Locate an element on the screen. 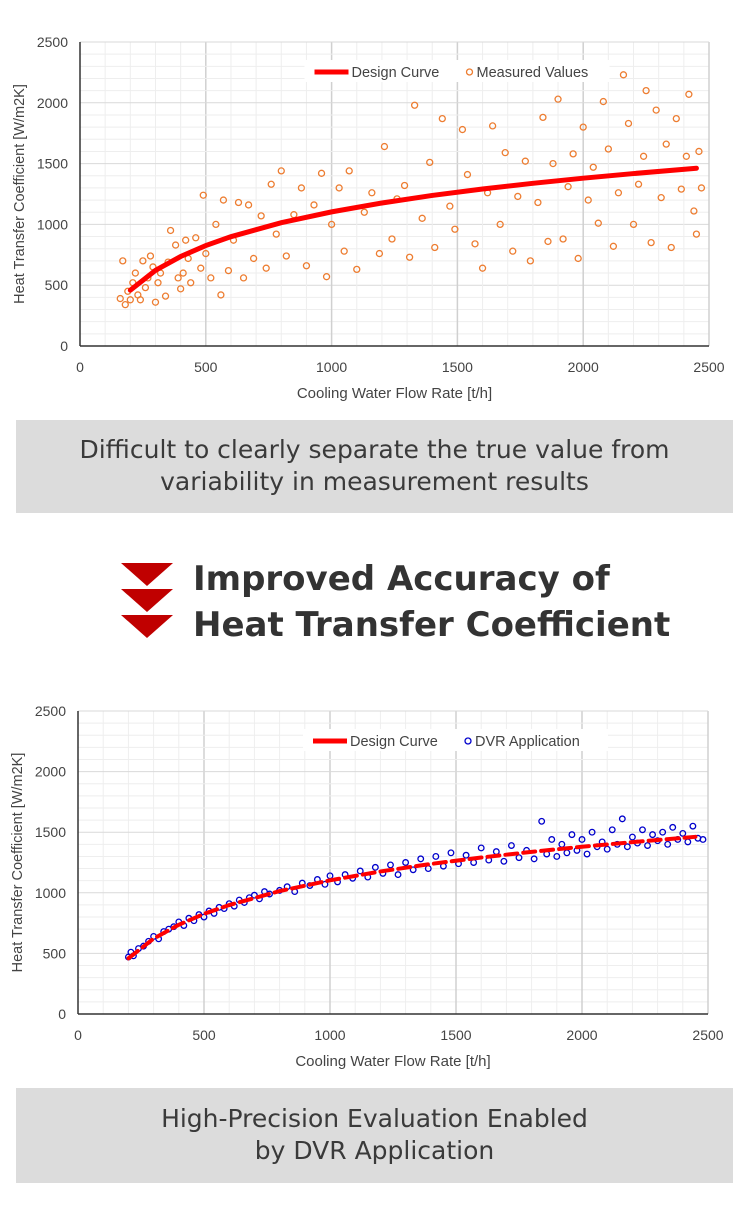 The width and height of the screenshot is (750, 1220). caption-bottom-line2: by DVR Application is located at coordinates (374, 1150).